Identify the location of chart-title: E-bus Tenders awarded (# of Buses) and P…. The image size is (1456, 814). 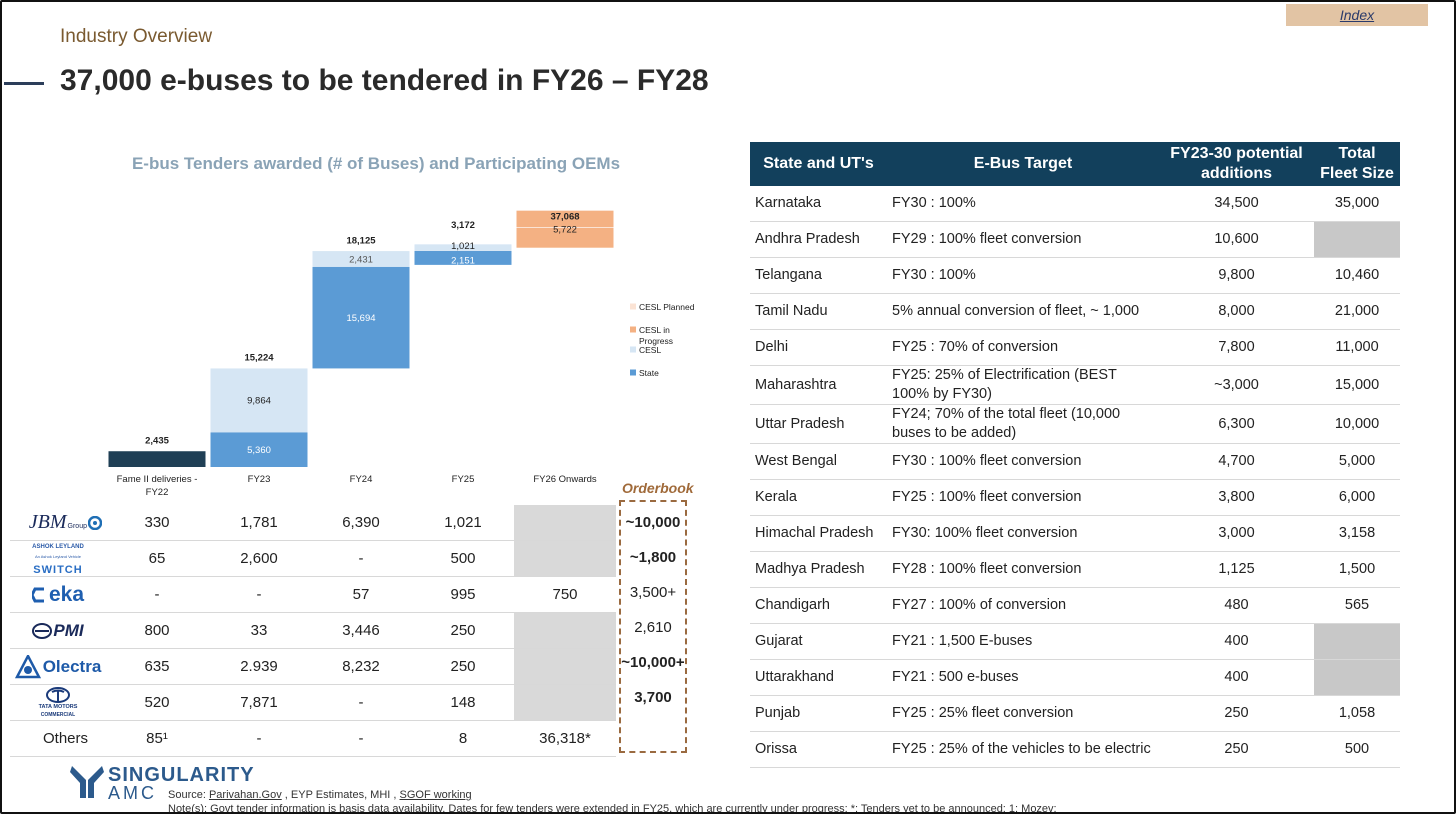
(376, 163).